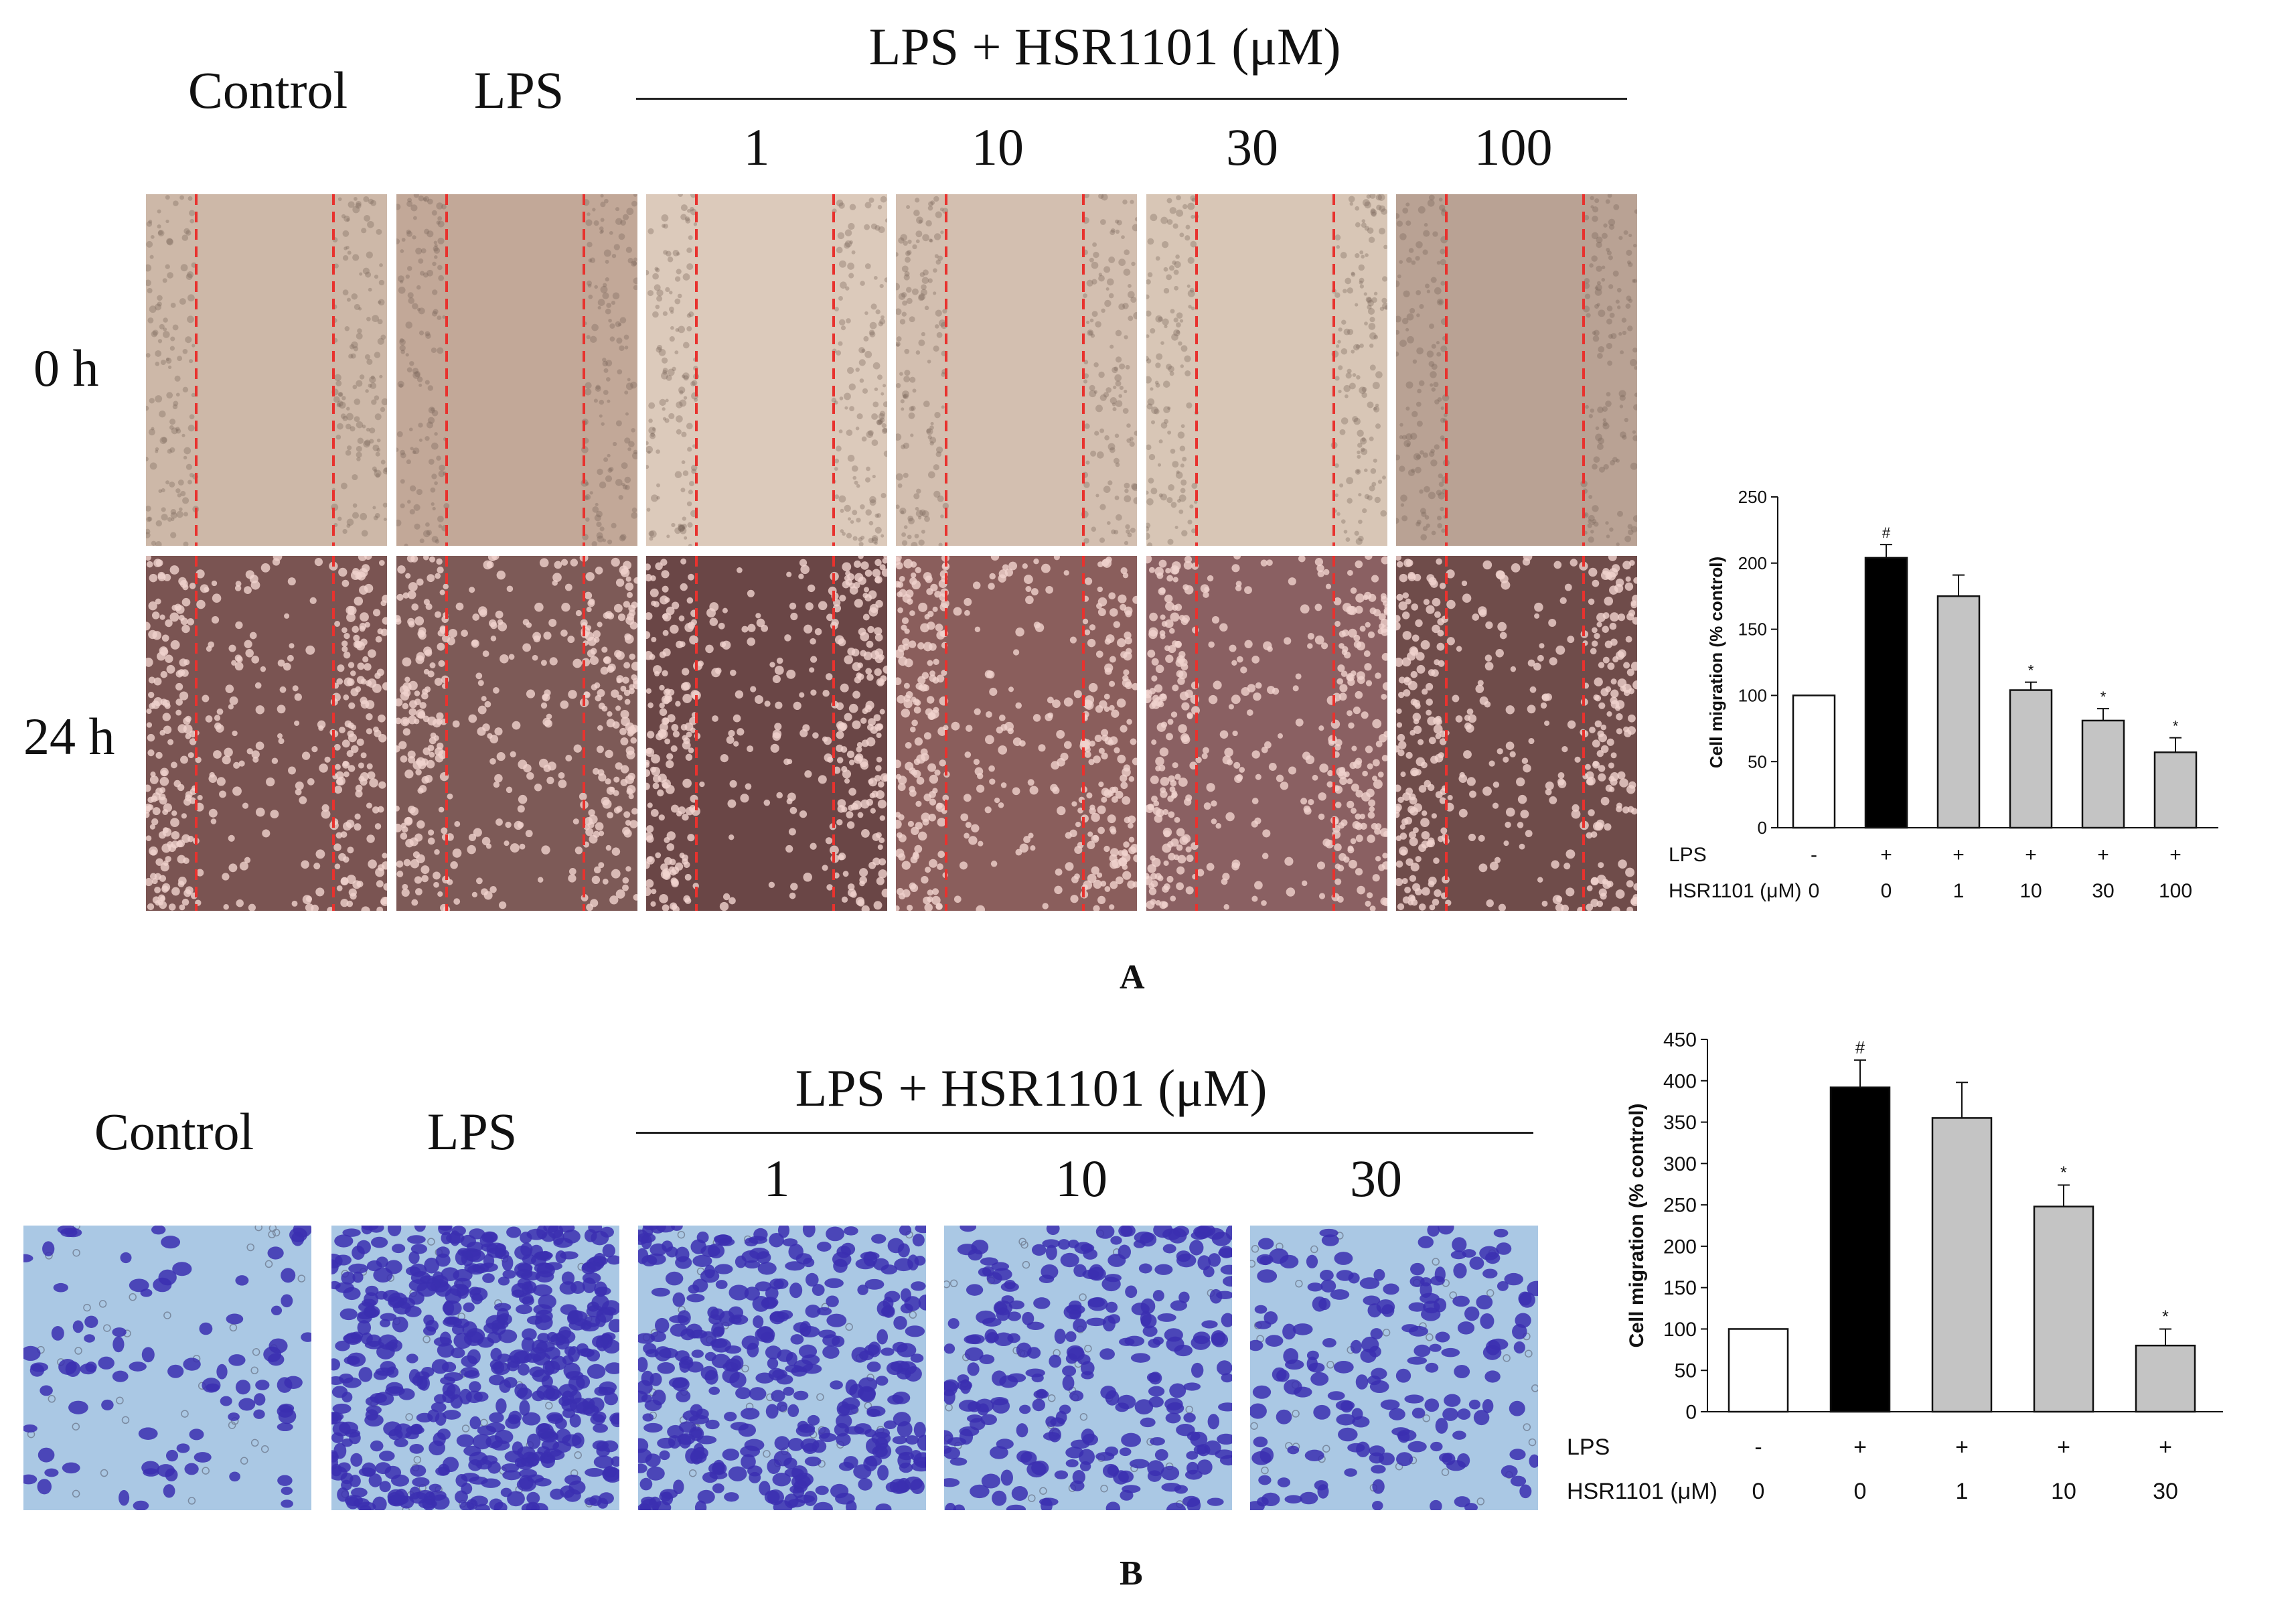 The image size is (2296, 1616). Describe the element at coordinates (69, 736) in the screenshot. I see `panel-a-time-24h: 24 h` at that location.